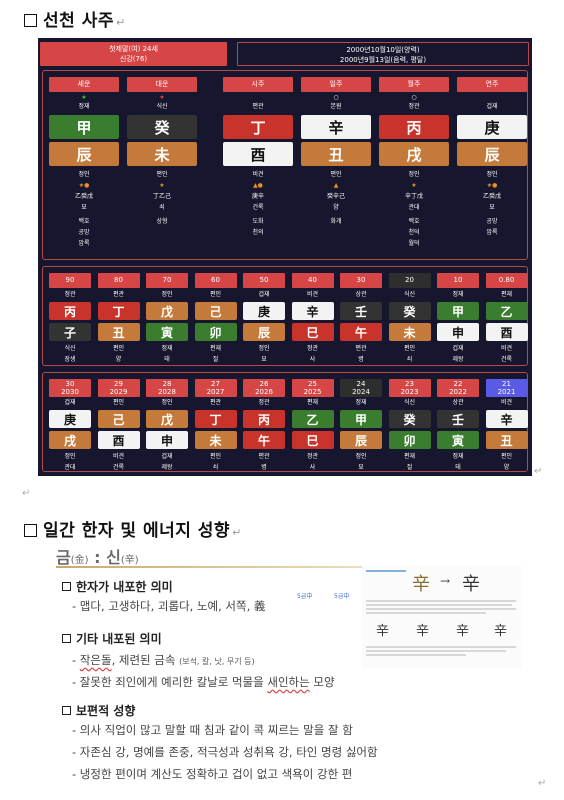  Describe the element at coordinates (312, 332) in the screenshot. I see `luck-branch: 巳` at that location.